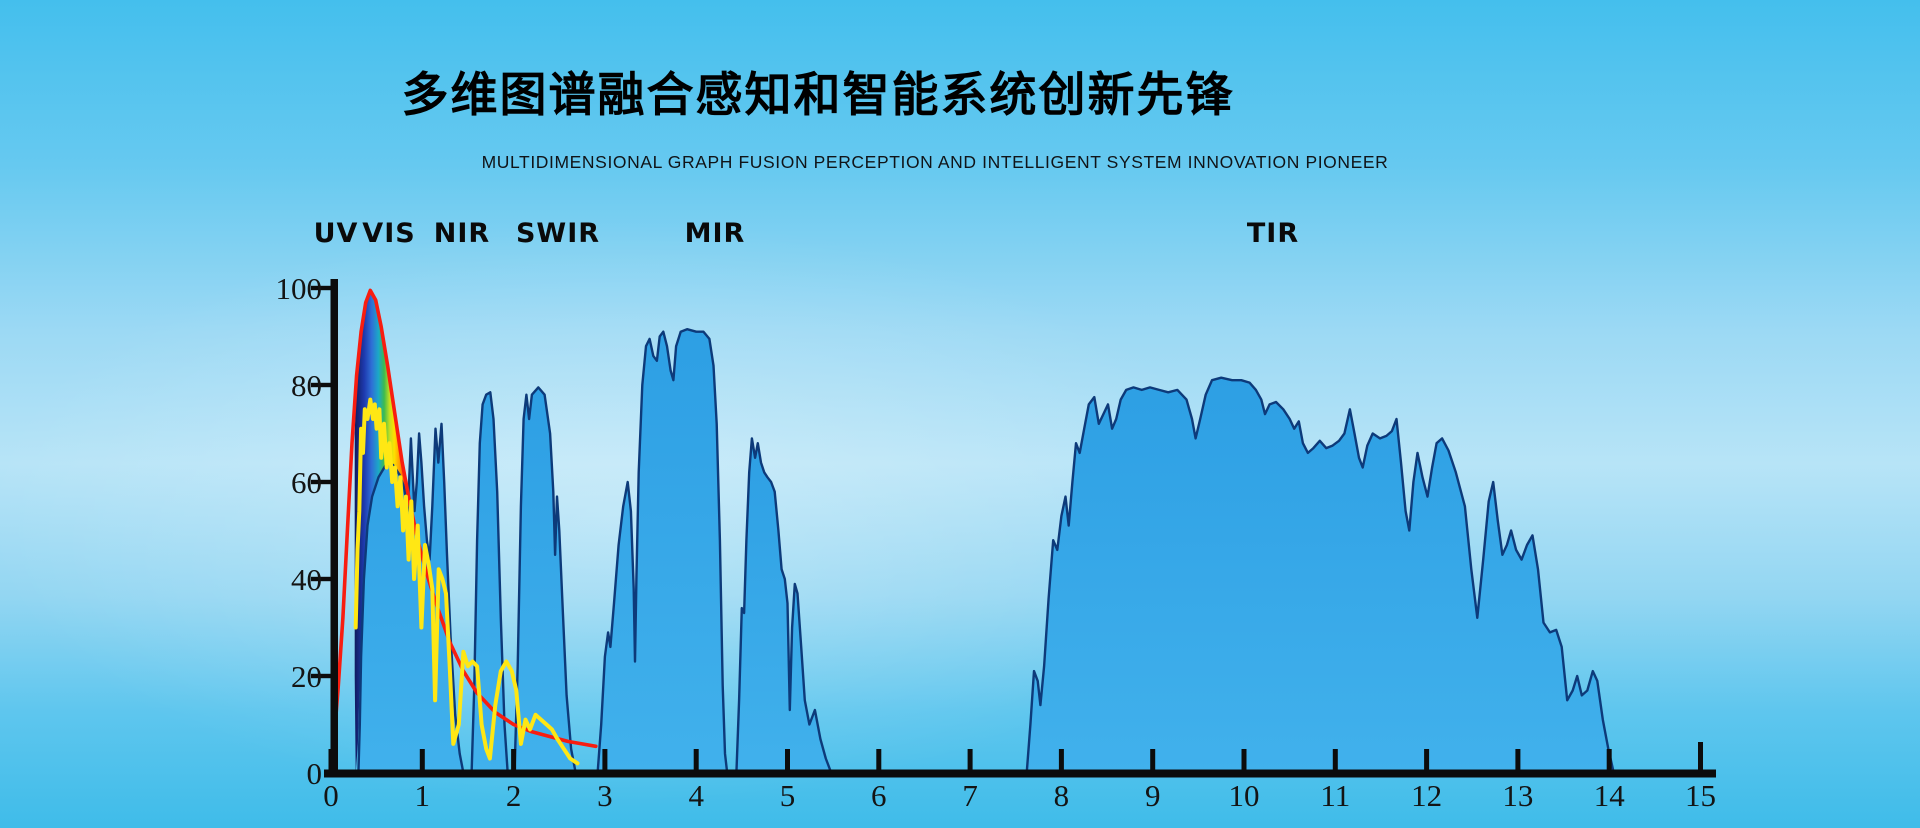 The height and width of the screenshot is (828, 1920). I want to click on x-tick-label: 12, so click(1426, 795).